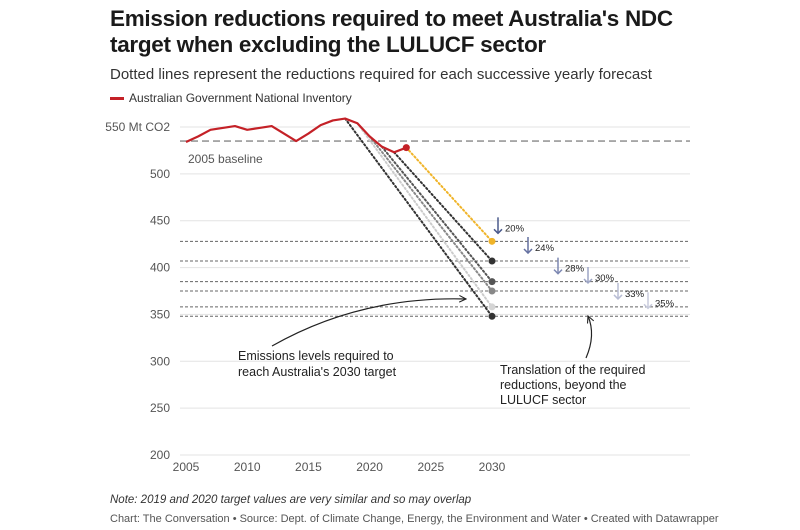  What do you see at coordinates (515, 228) in the screenshot?
I see `reduction-label: 20%` at bounding box center [515, 228].